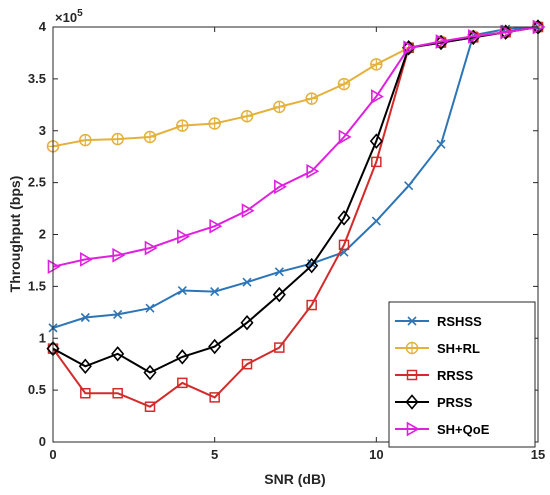 This screenshot has height=495, width=550. I want to click on legend-label: SH+RL, so click(458, 348).